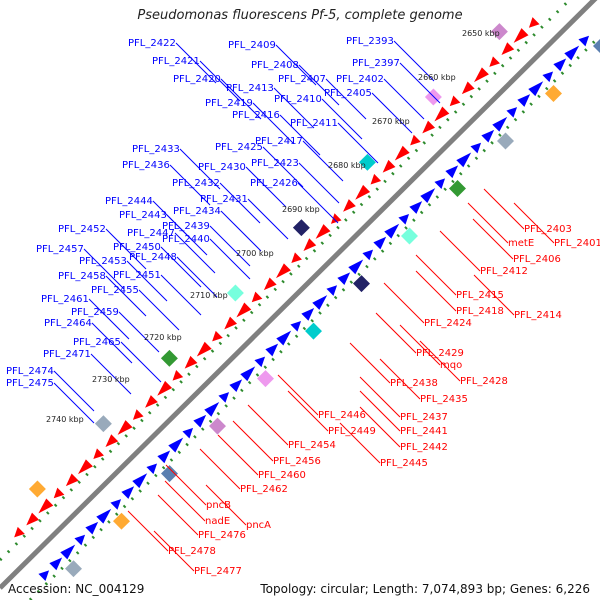  I want to click on gene-label: PFL_2459, so click(95, 312).